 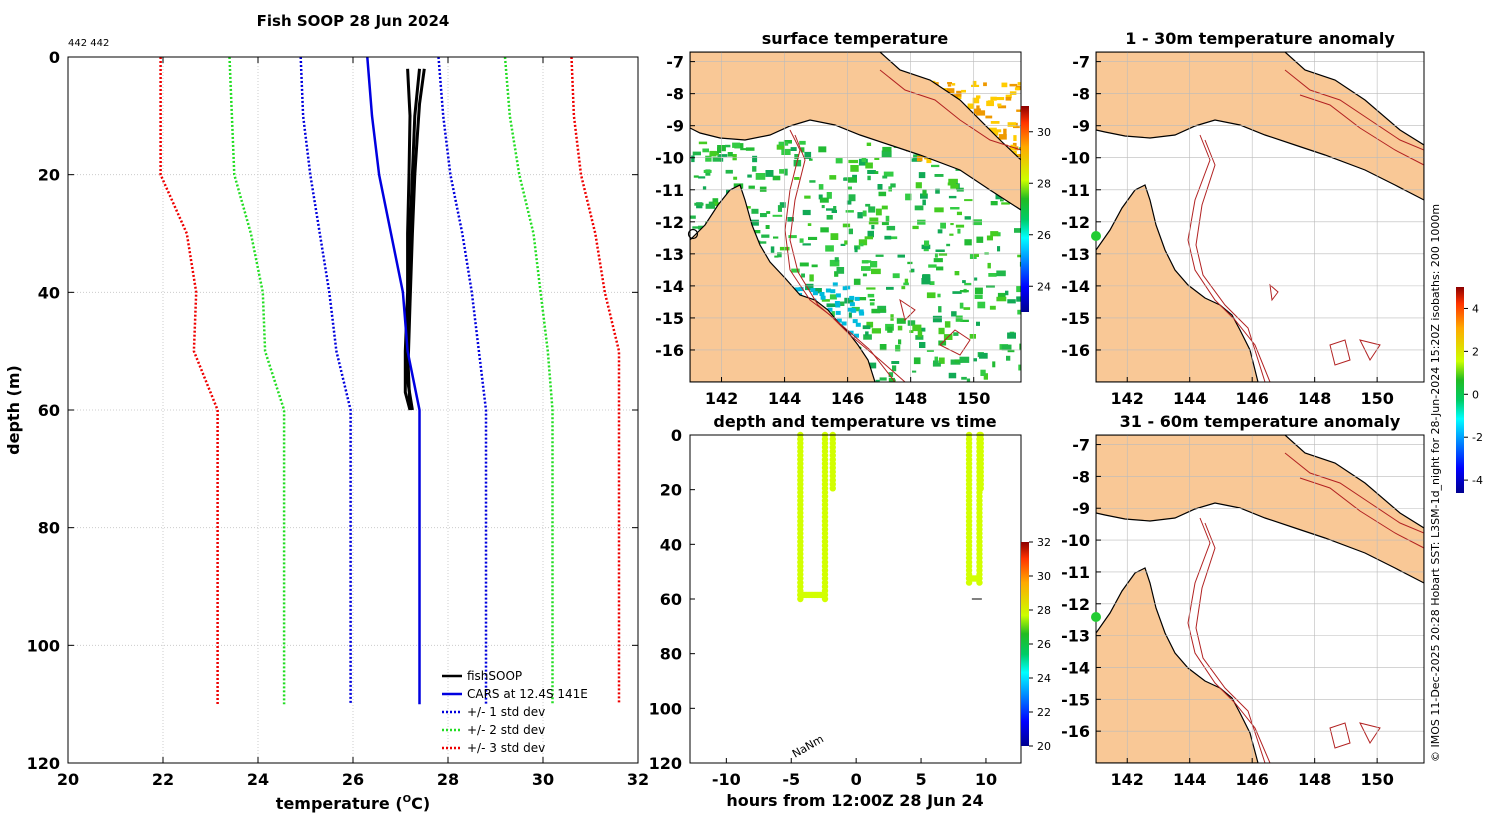 I want to click on series-cars-at-12-4s-141e, so click(x=393, y=380).